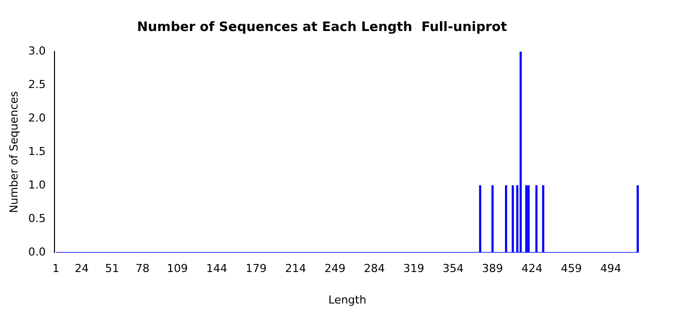  I want to click on x-tick-label: 24, so click(81, 269).